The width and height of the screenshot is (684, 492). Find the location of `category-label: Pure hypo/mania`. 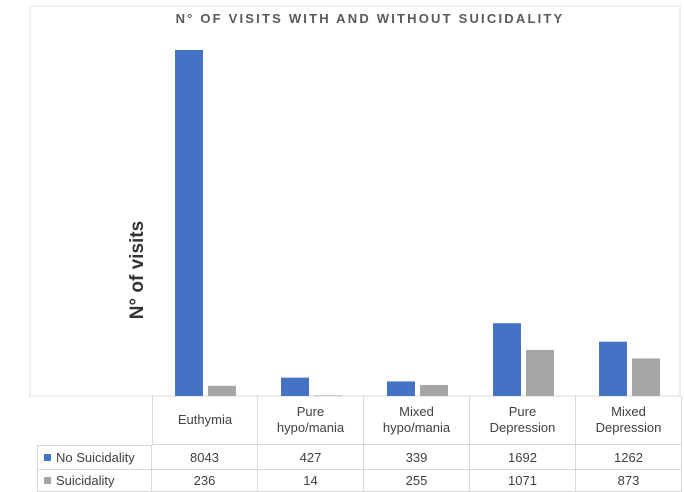

category-label: Pure hypo/mania is located at coordinates (311, 420).